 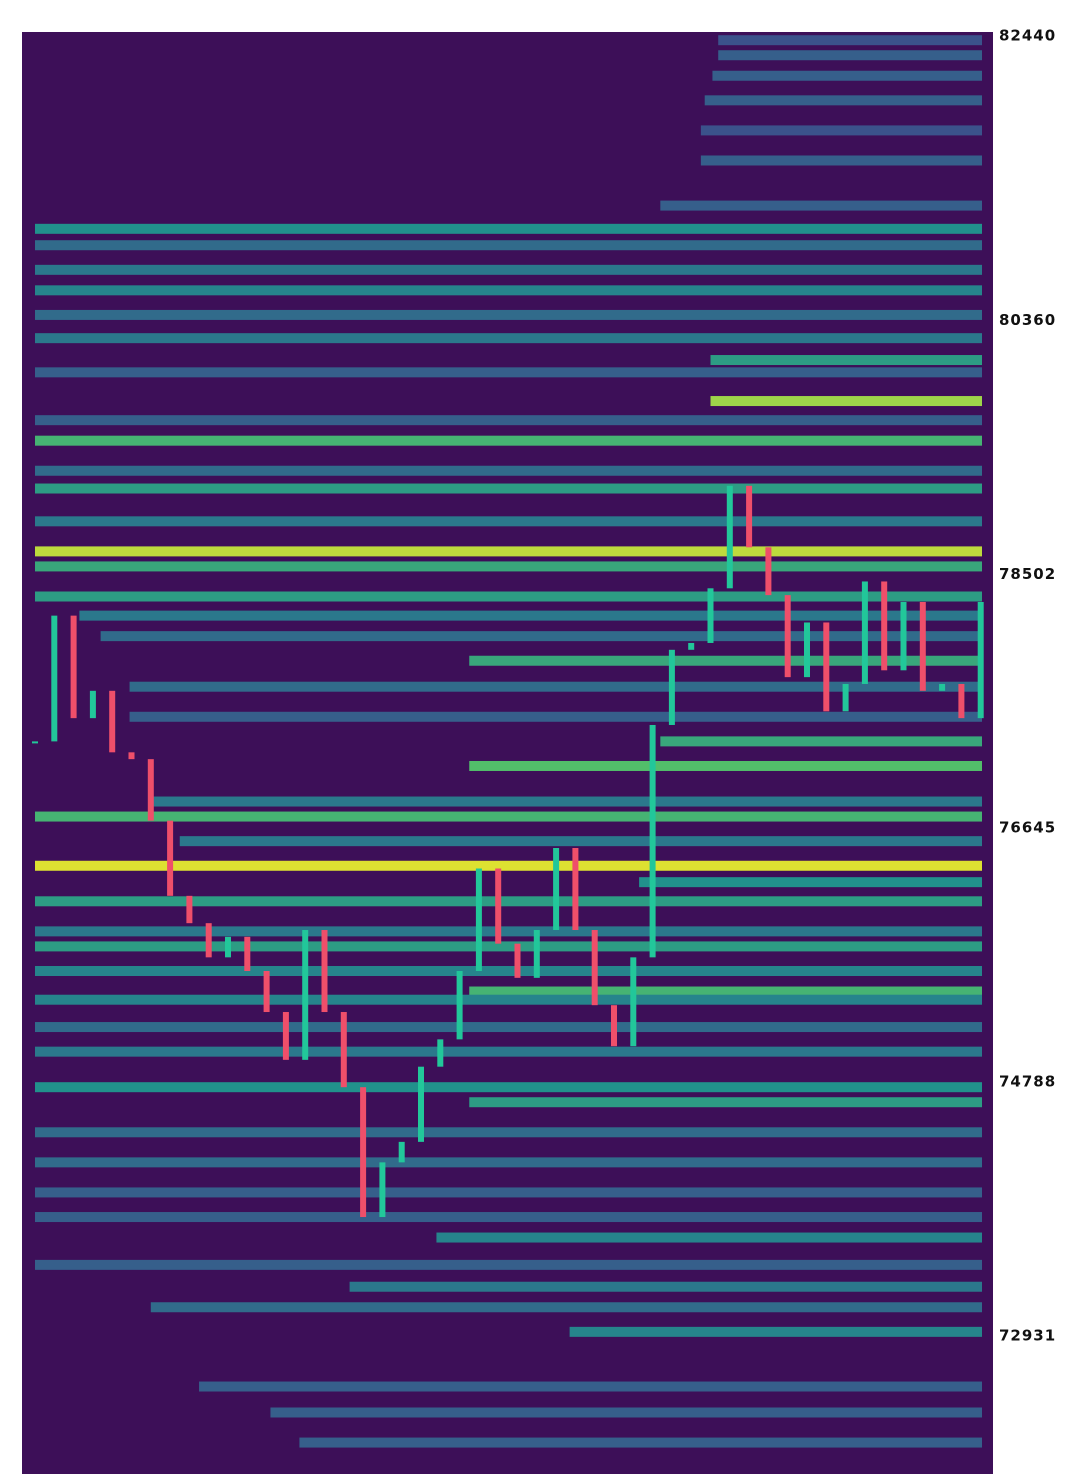 What do you see at coordinates (1027, 1335) in the screenshot?
I see `y-tick-label: 72931` at bounding box center [1027, 1335].